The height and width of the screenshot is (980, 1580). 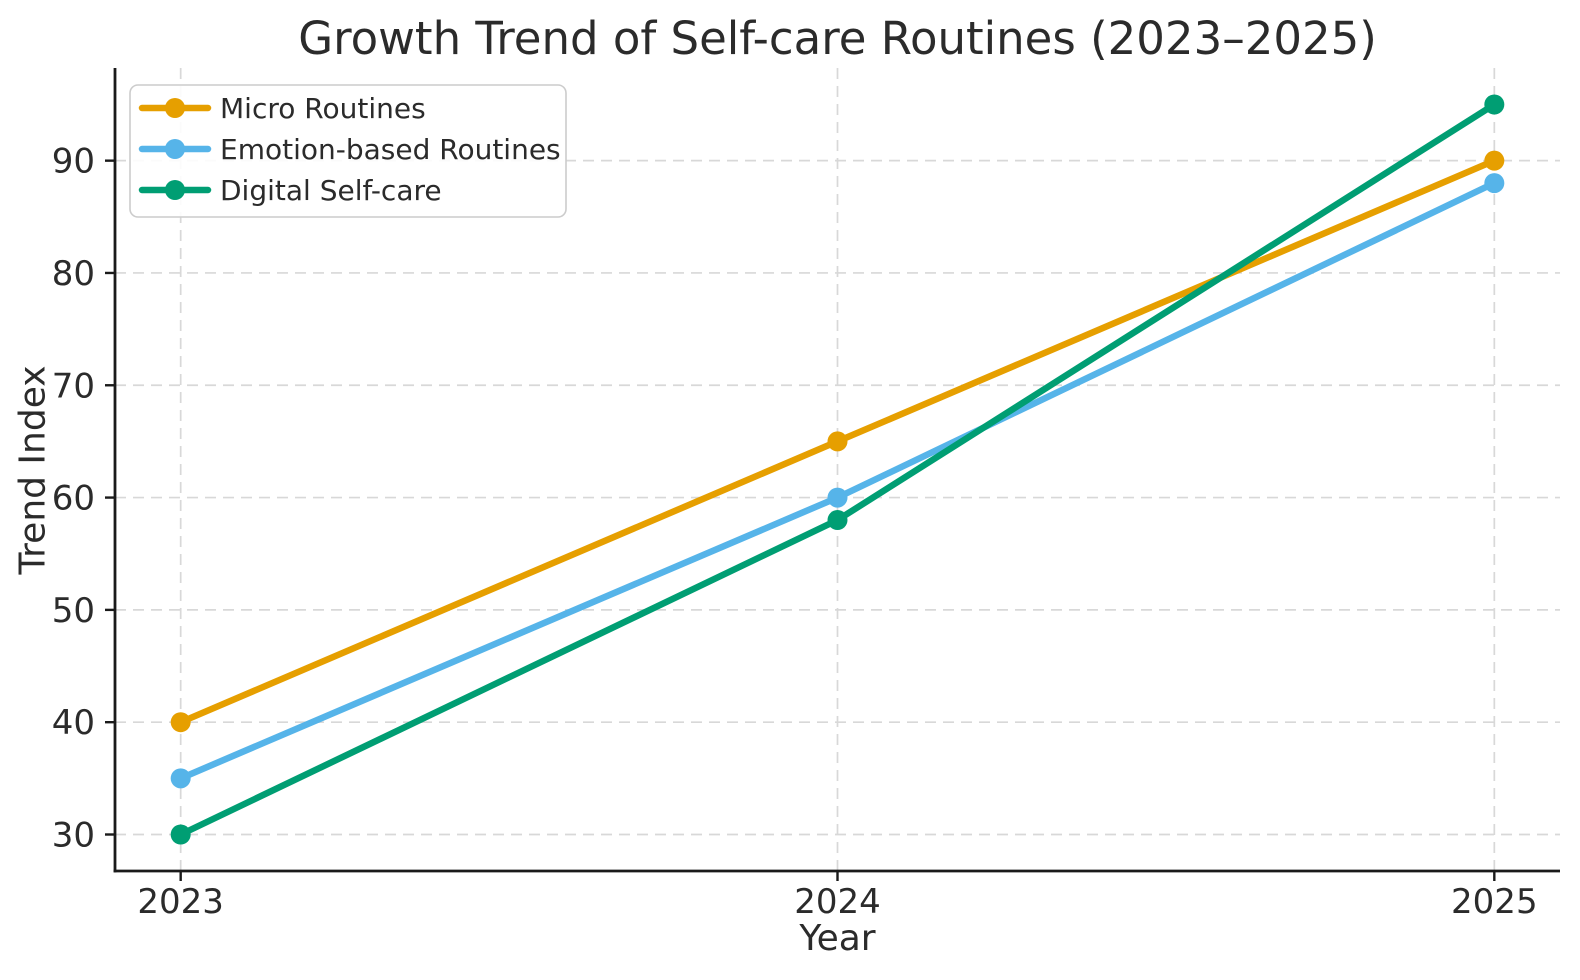 I want to click on legend-entry-1: Emotion-based Routines, so click(x=349, y=149).